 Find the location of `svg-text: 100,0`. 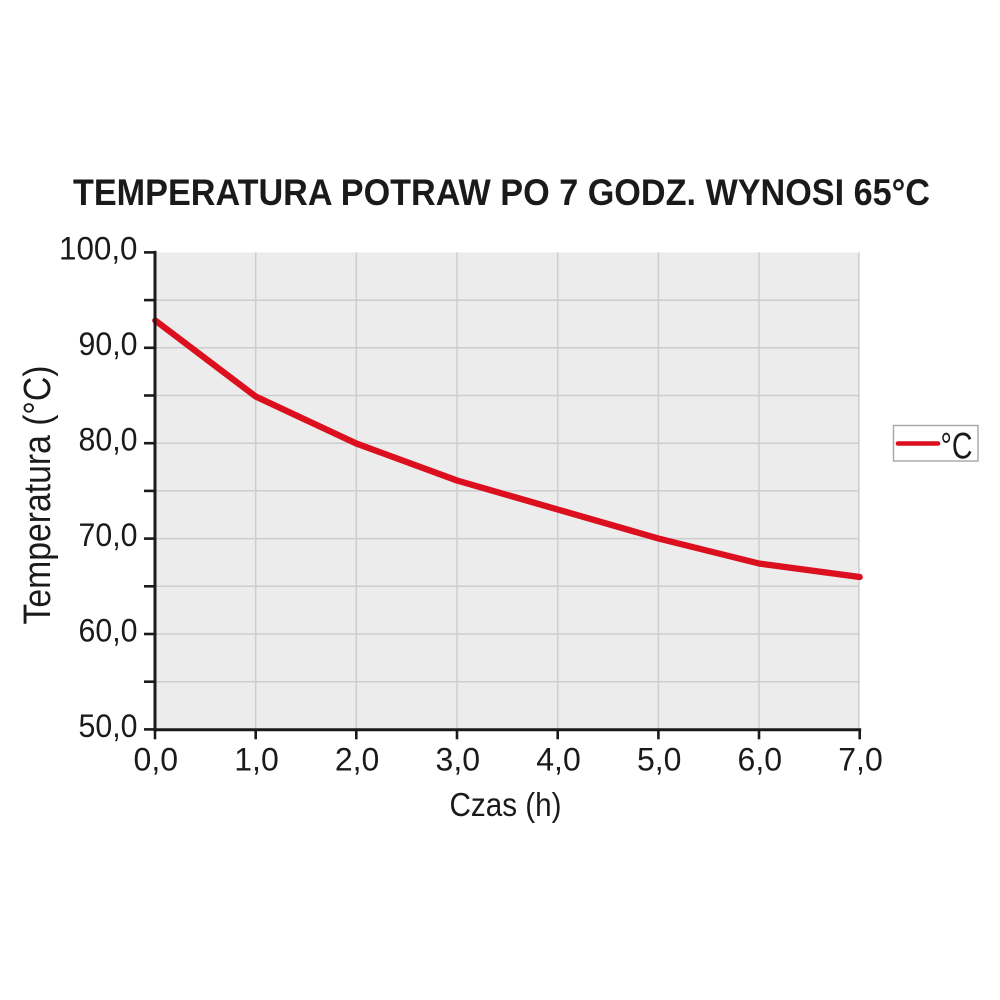

svg-text: 100,0 is located at coordinates (98, 248).